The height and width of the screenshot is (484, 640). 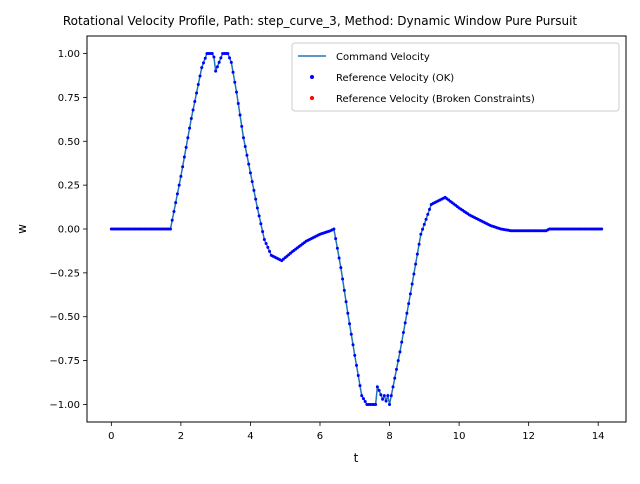 What do you see at coordinates (64, 361) in the screenshot?
I see `y-tick-label: −0.75` at bounding box center [64, 361].